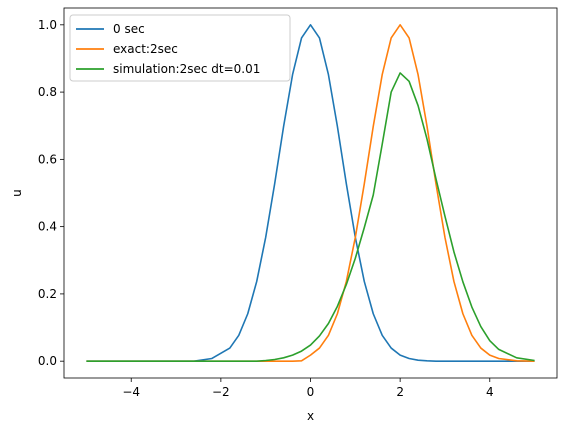 Image resolution: width=567 pixels, height=432 pixels. What do you see at coordinates (47, 227) in the screenshot?
I see `y-tick-label: 0.4` at bounding box center [47, 227].